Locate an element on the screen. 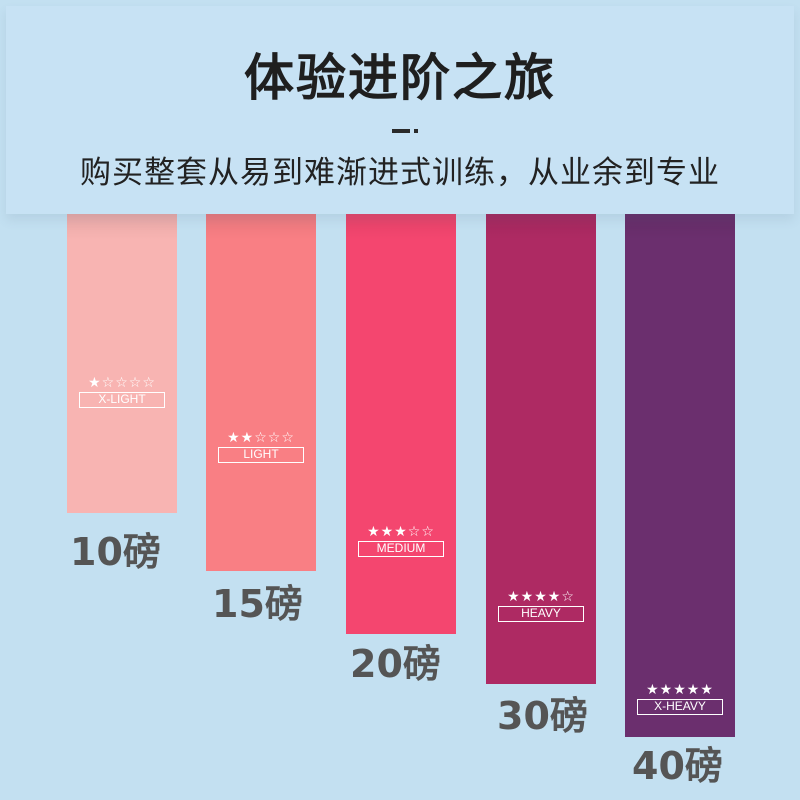 This screenshot has height=800, width=800. band-level-label: ★★★★★ X-HEAVY is located at coordinates (680, 698).